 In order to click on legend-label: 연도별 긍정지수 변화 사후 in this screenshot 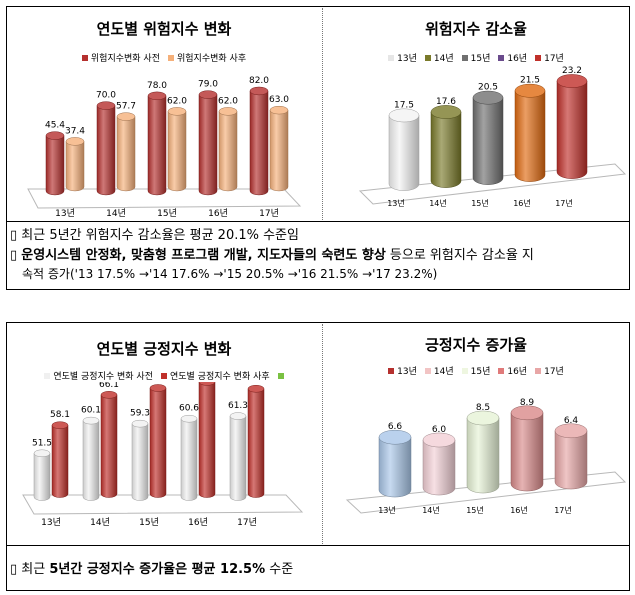, I will do `click(220, 377)`.